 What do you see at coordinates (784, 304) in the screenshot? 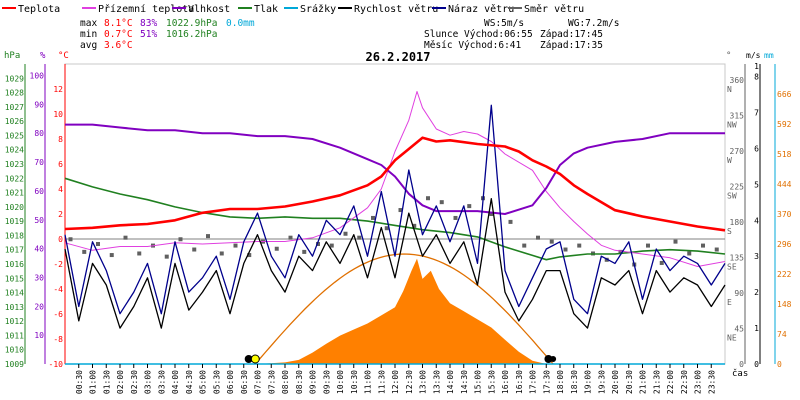
I see `mm-tick-label: 148` at bounding box center [784, 304].